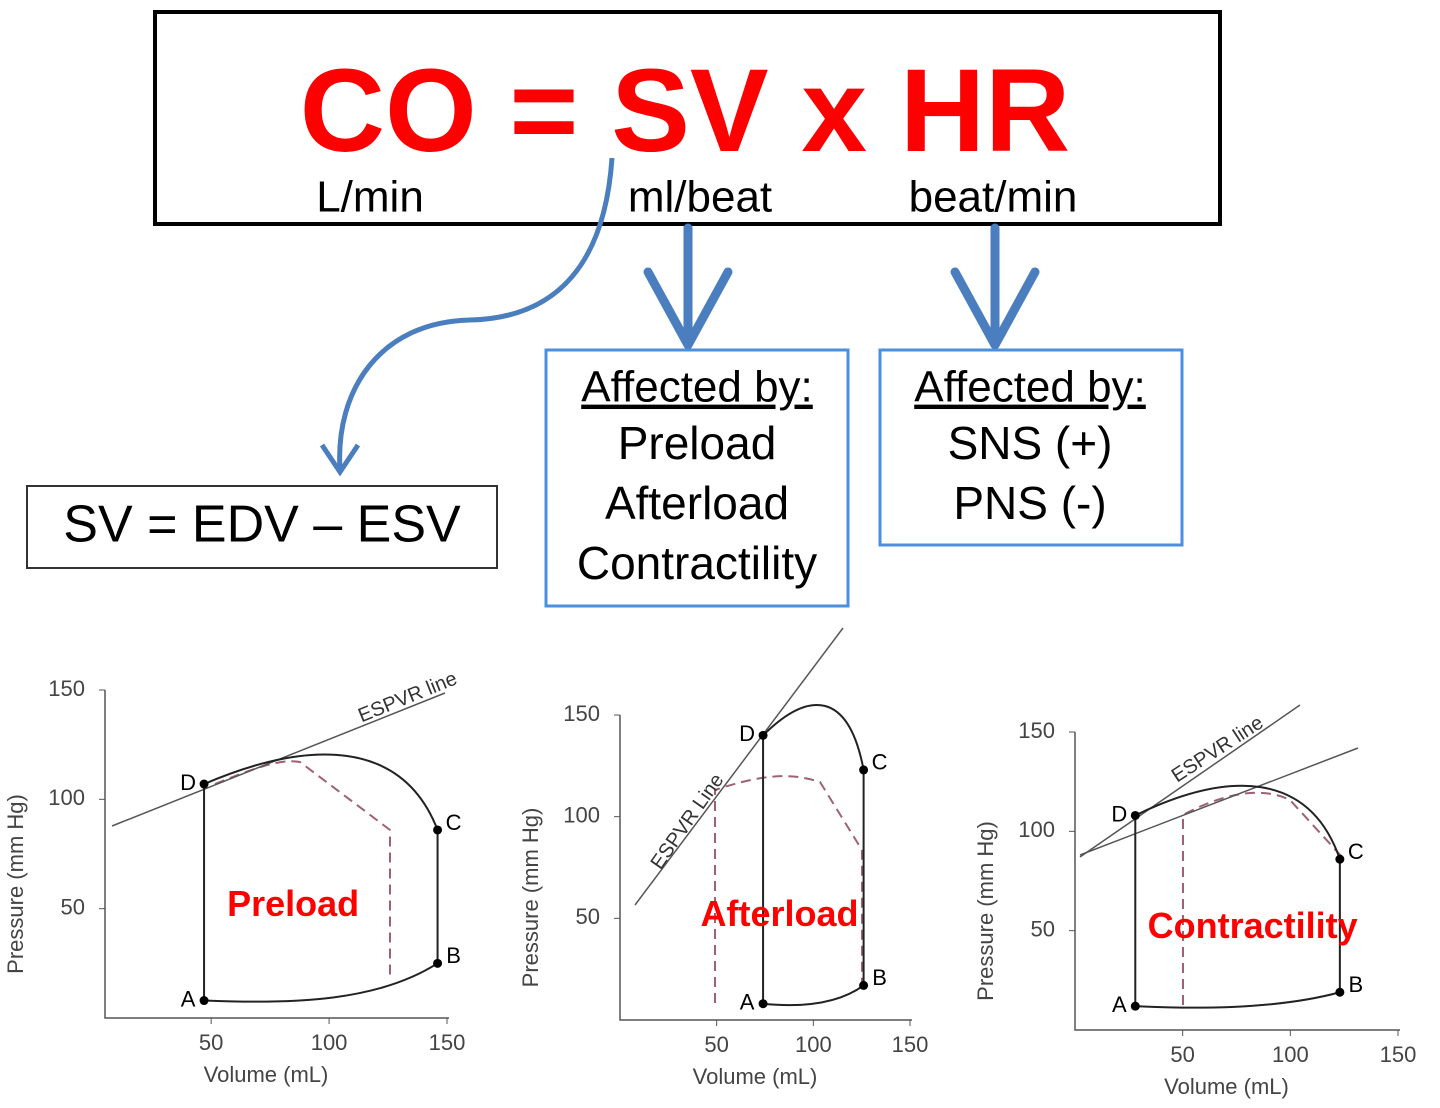 Image resolution: width=1440 pixels, height=1108 pixels. I want to click on loop-label: Preload, so click(293, 903).